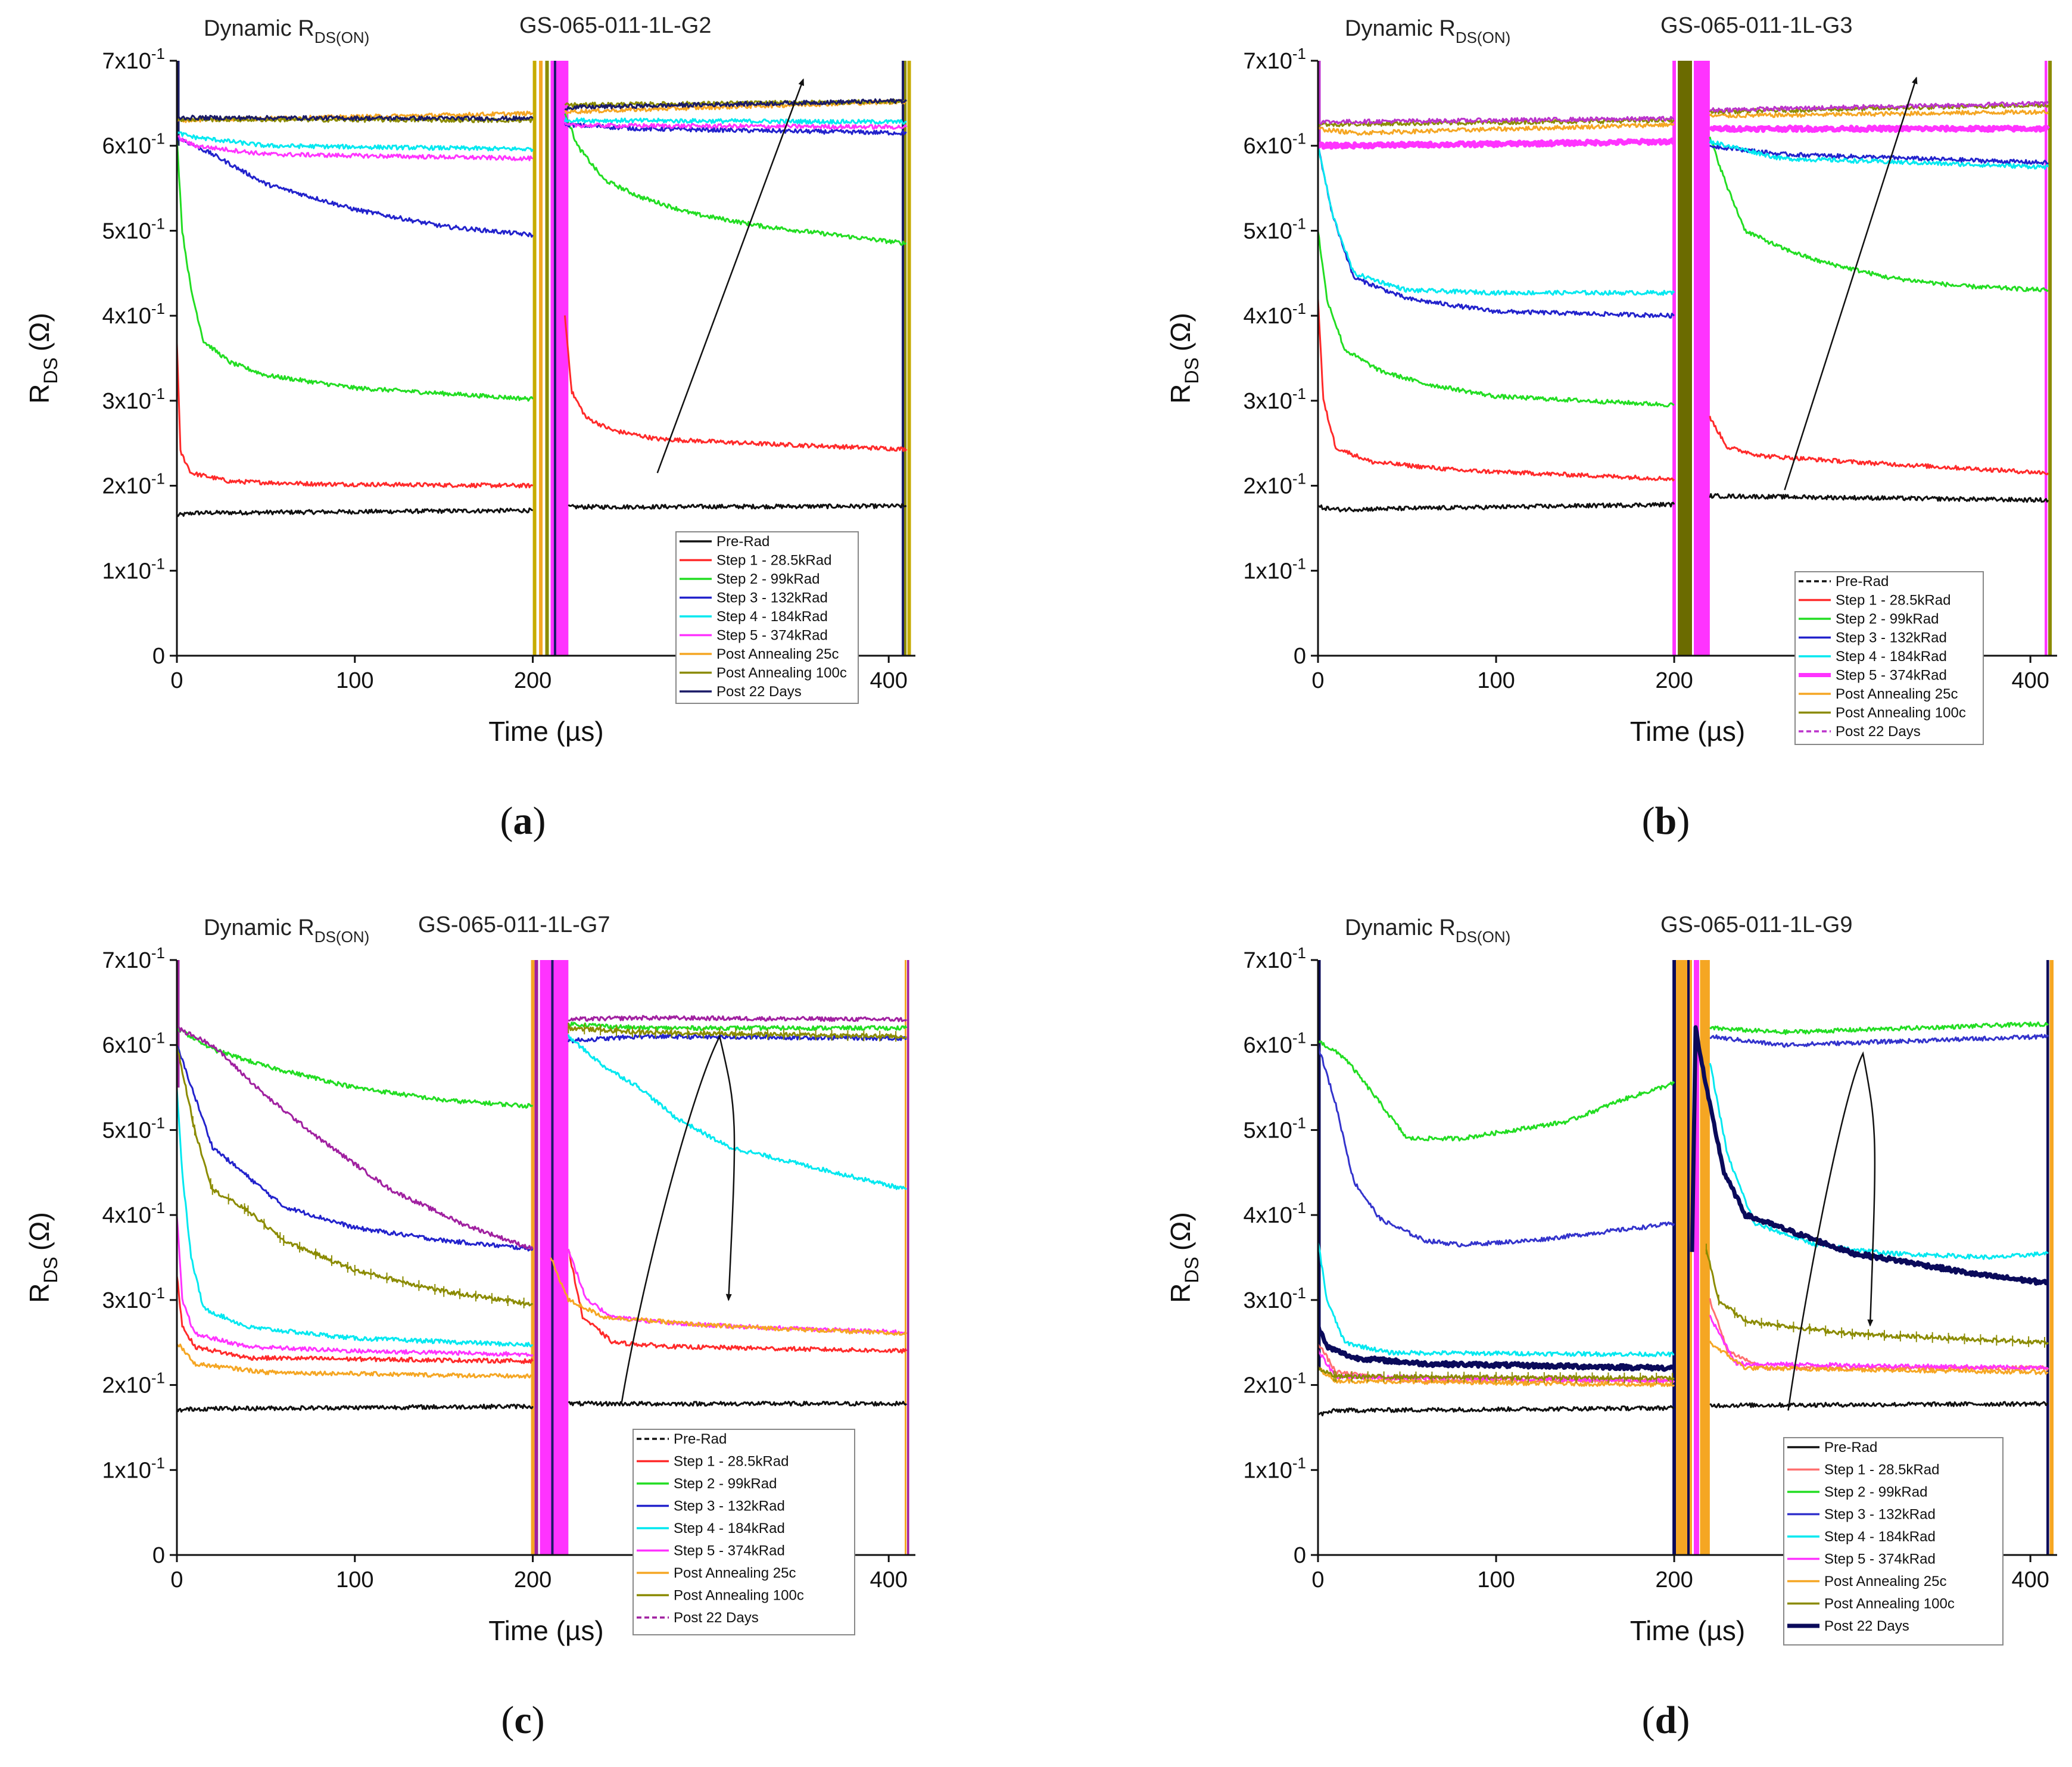 The image size is (2072, 1767). I want to click on legend-label: Post Annealing 100c, so click(781, 673).